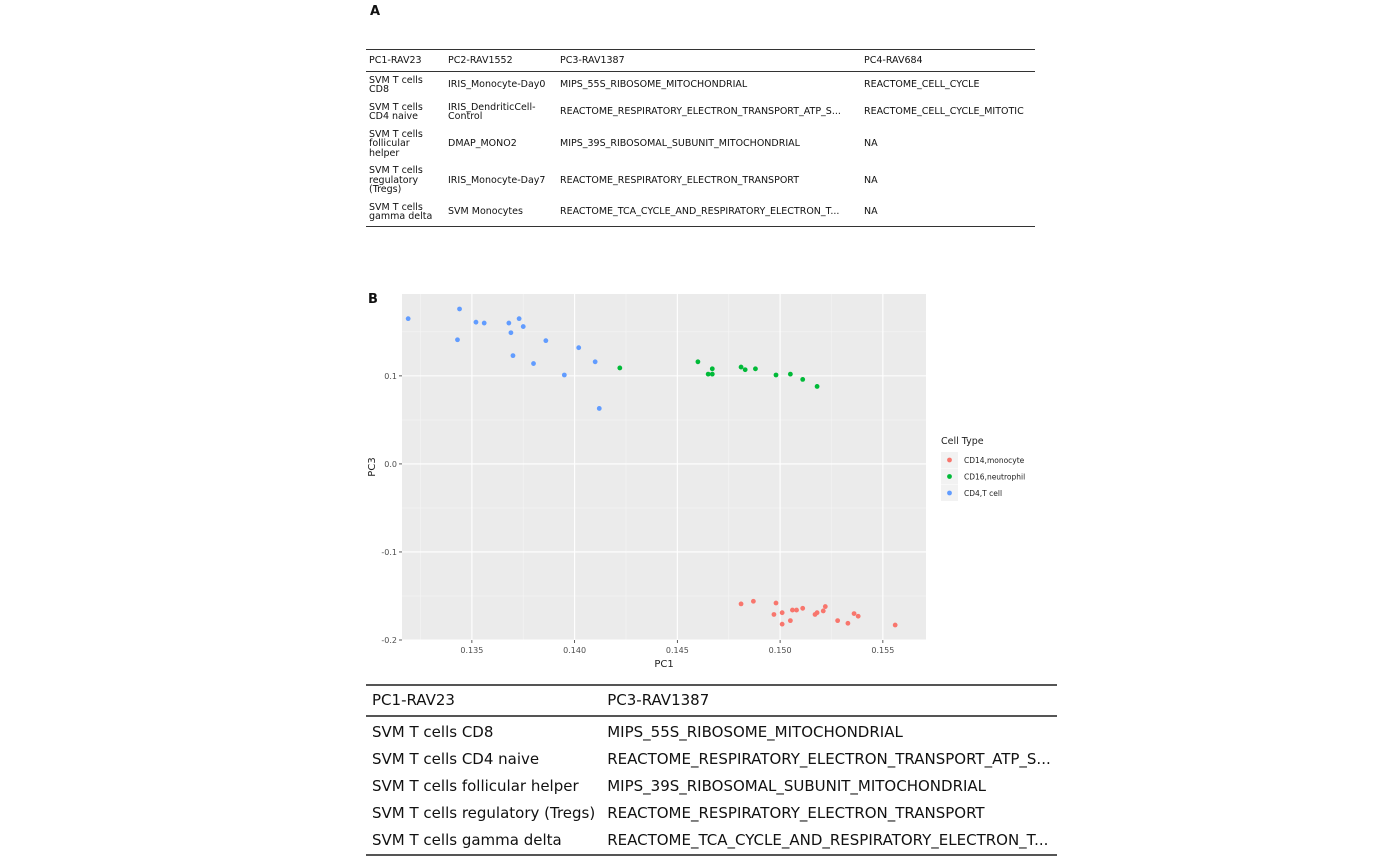 This screenshot has width=1400, height=865. What do you see at coordinates (829, 700) in the screenshot?
I see `table-c-header-pc3: PC3-RAV1387` at bounding box center [829, 700].